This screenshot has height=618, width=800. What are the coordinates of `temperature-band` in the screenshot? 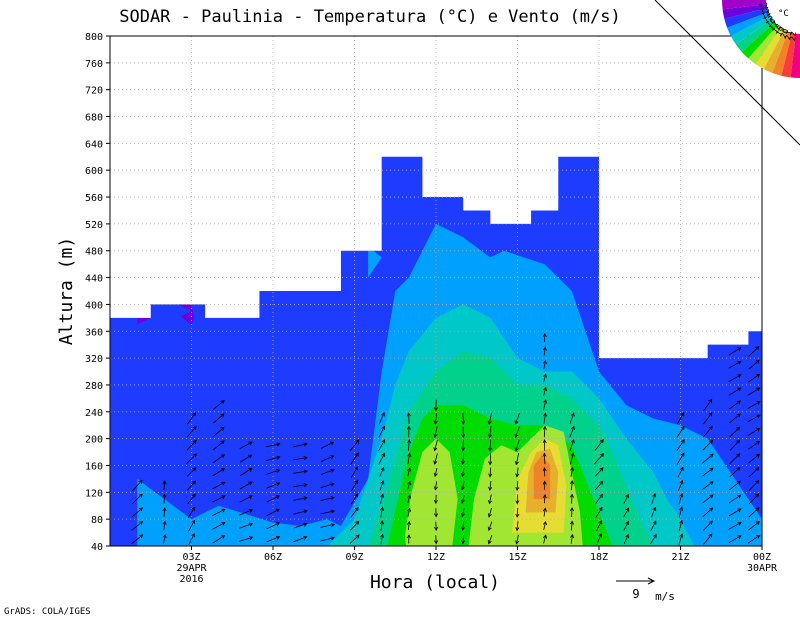 It's located at (402, 535).